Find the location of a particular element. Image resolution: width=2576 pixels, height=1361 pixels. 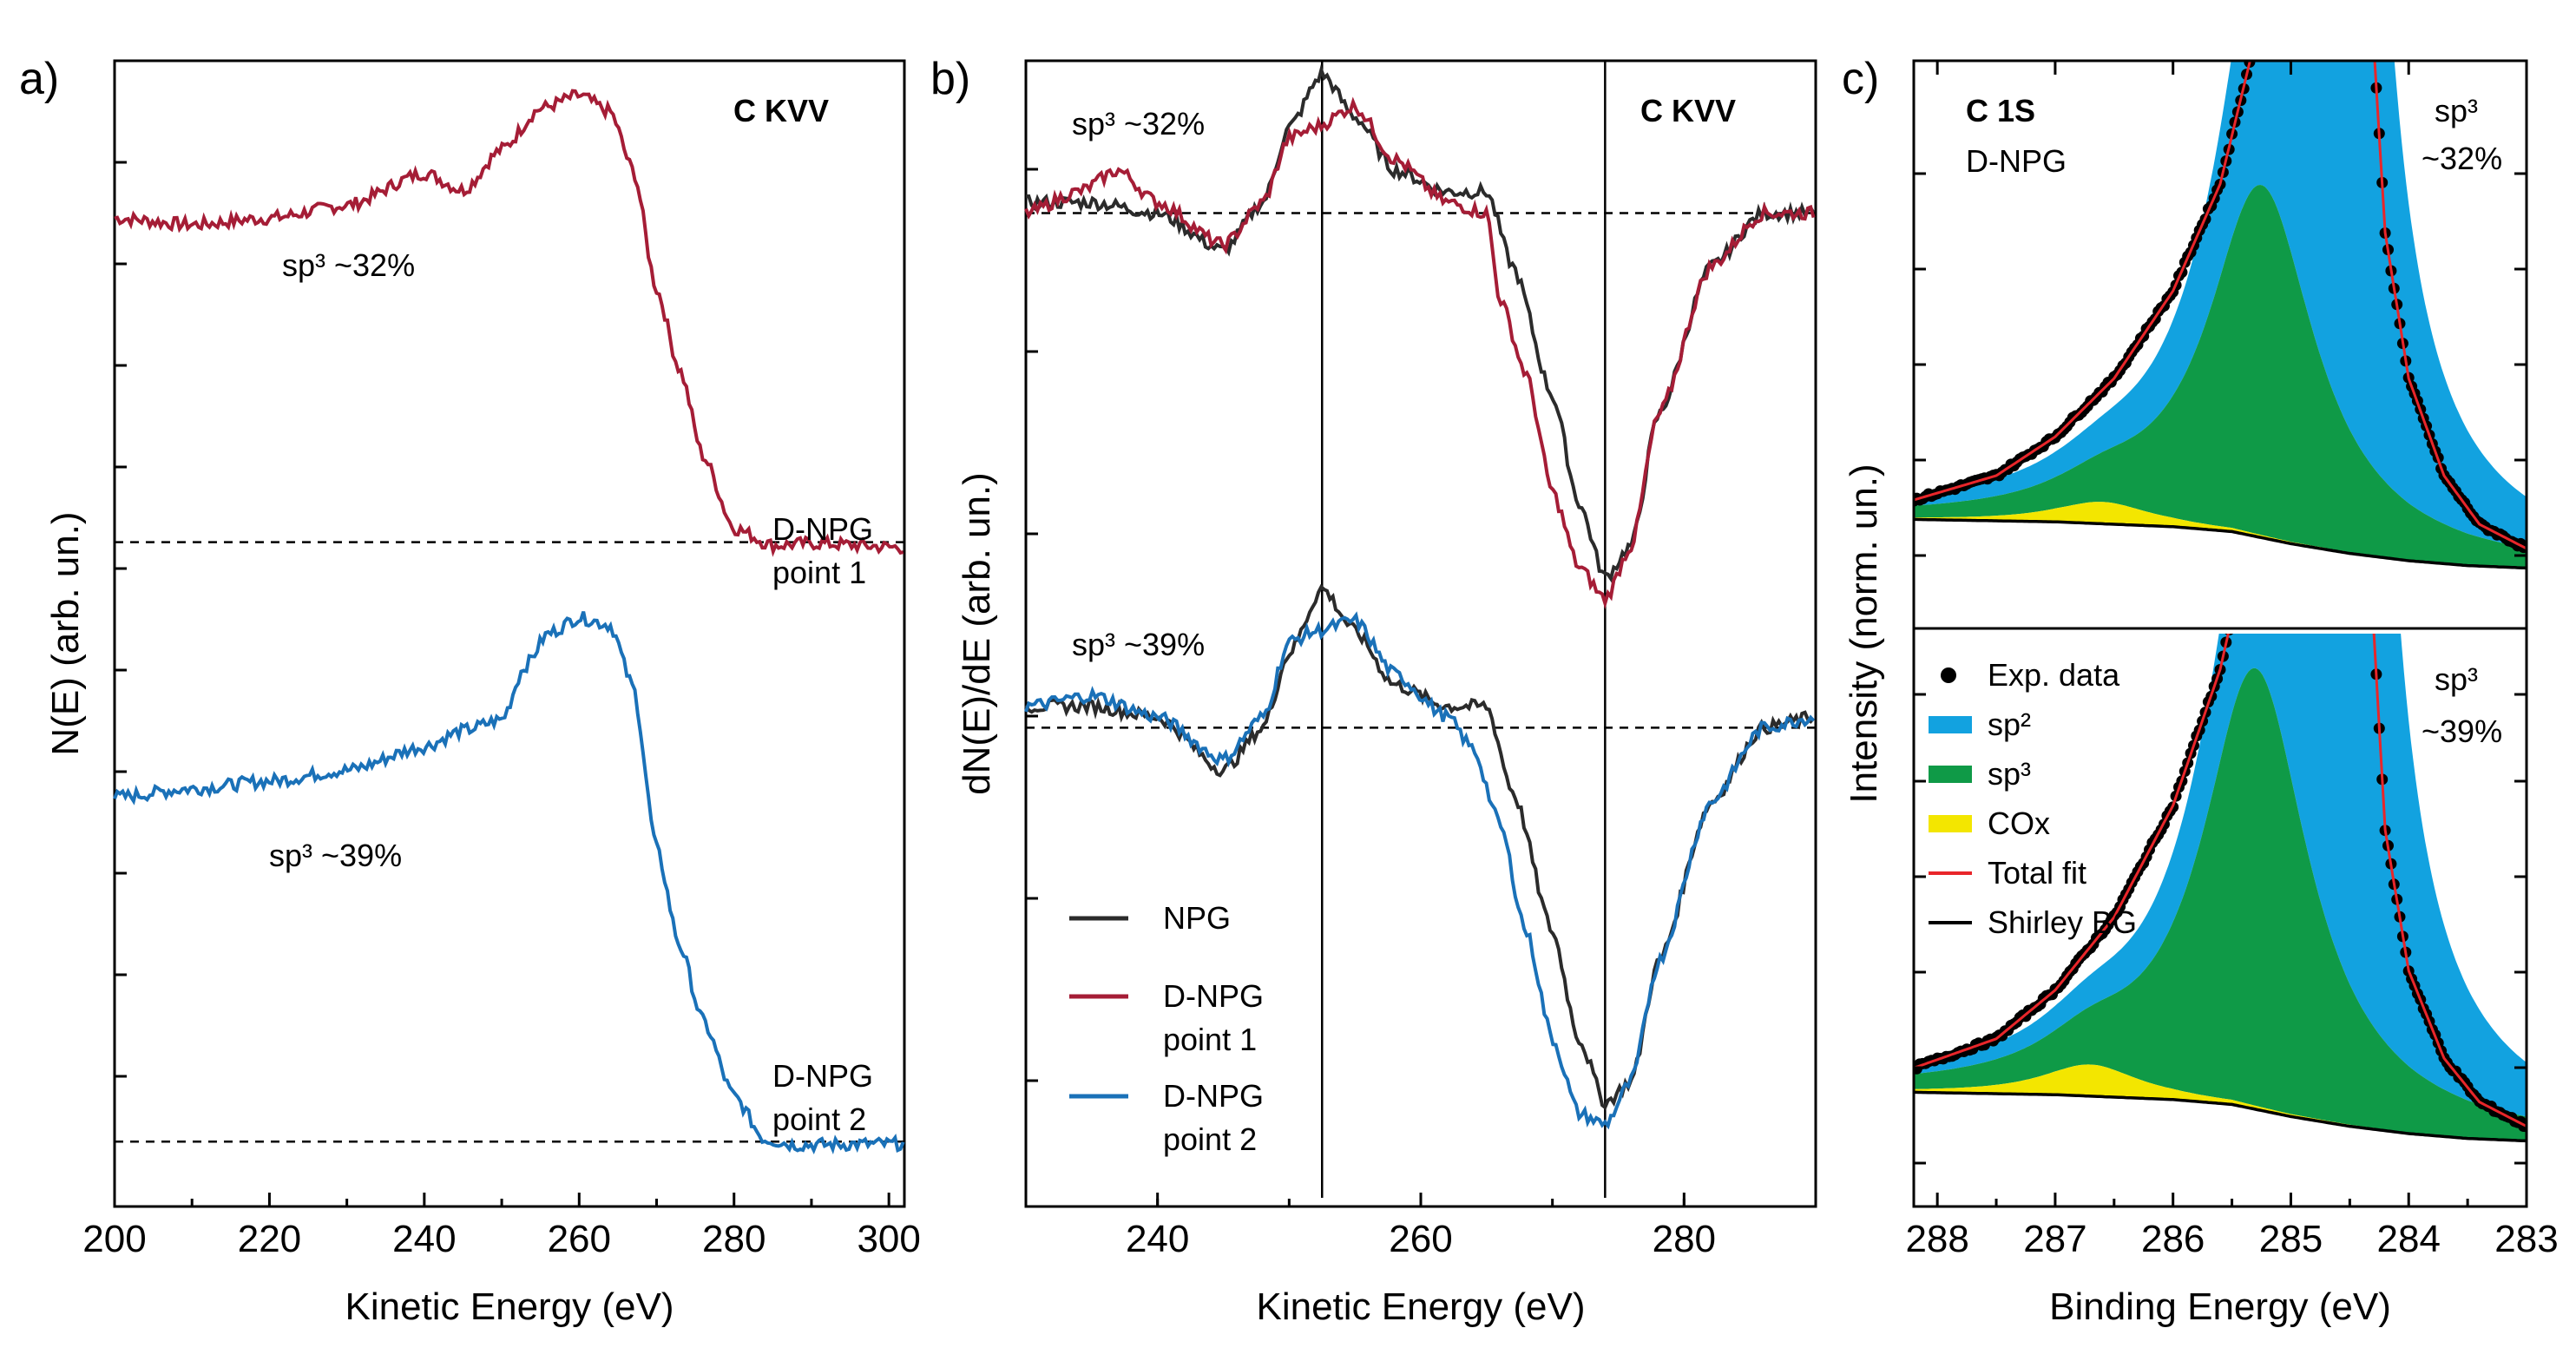

panel-a-xtick-label: 280 is located at coordinates (734, 1239).